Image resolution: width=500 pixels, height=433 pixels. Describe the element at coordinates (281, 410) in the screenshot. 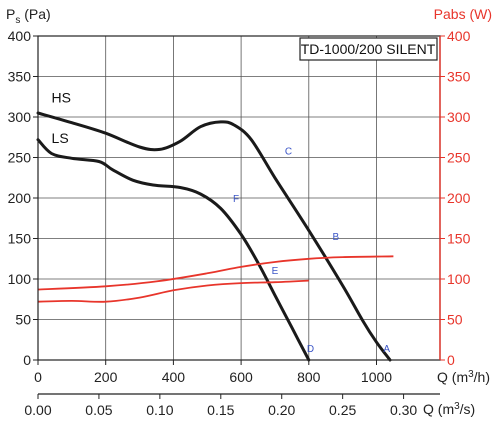

I see `x-bottom-tick-label: 0.20` at that location.